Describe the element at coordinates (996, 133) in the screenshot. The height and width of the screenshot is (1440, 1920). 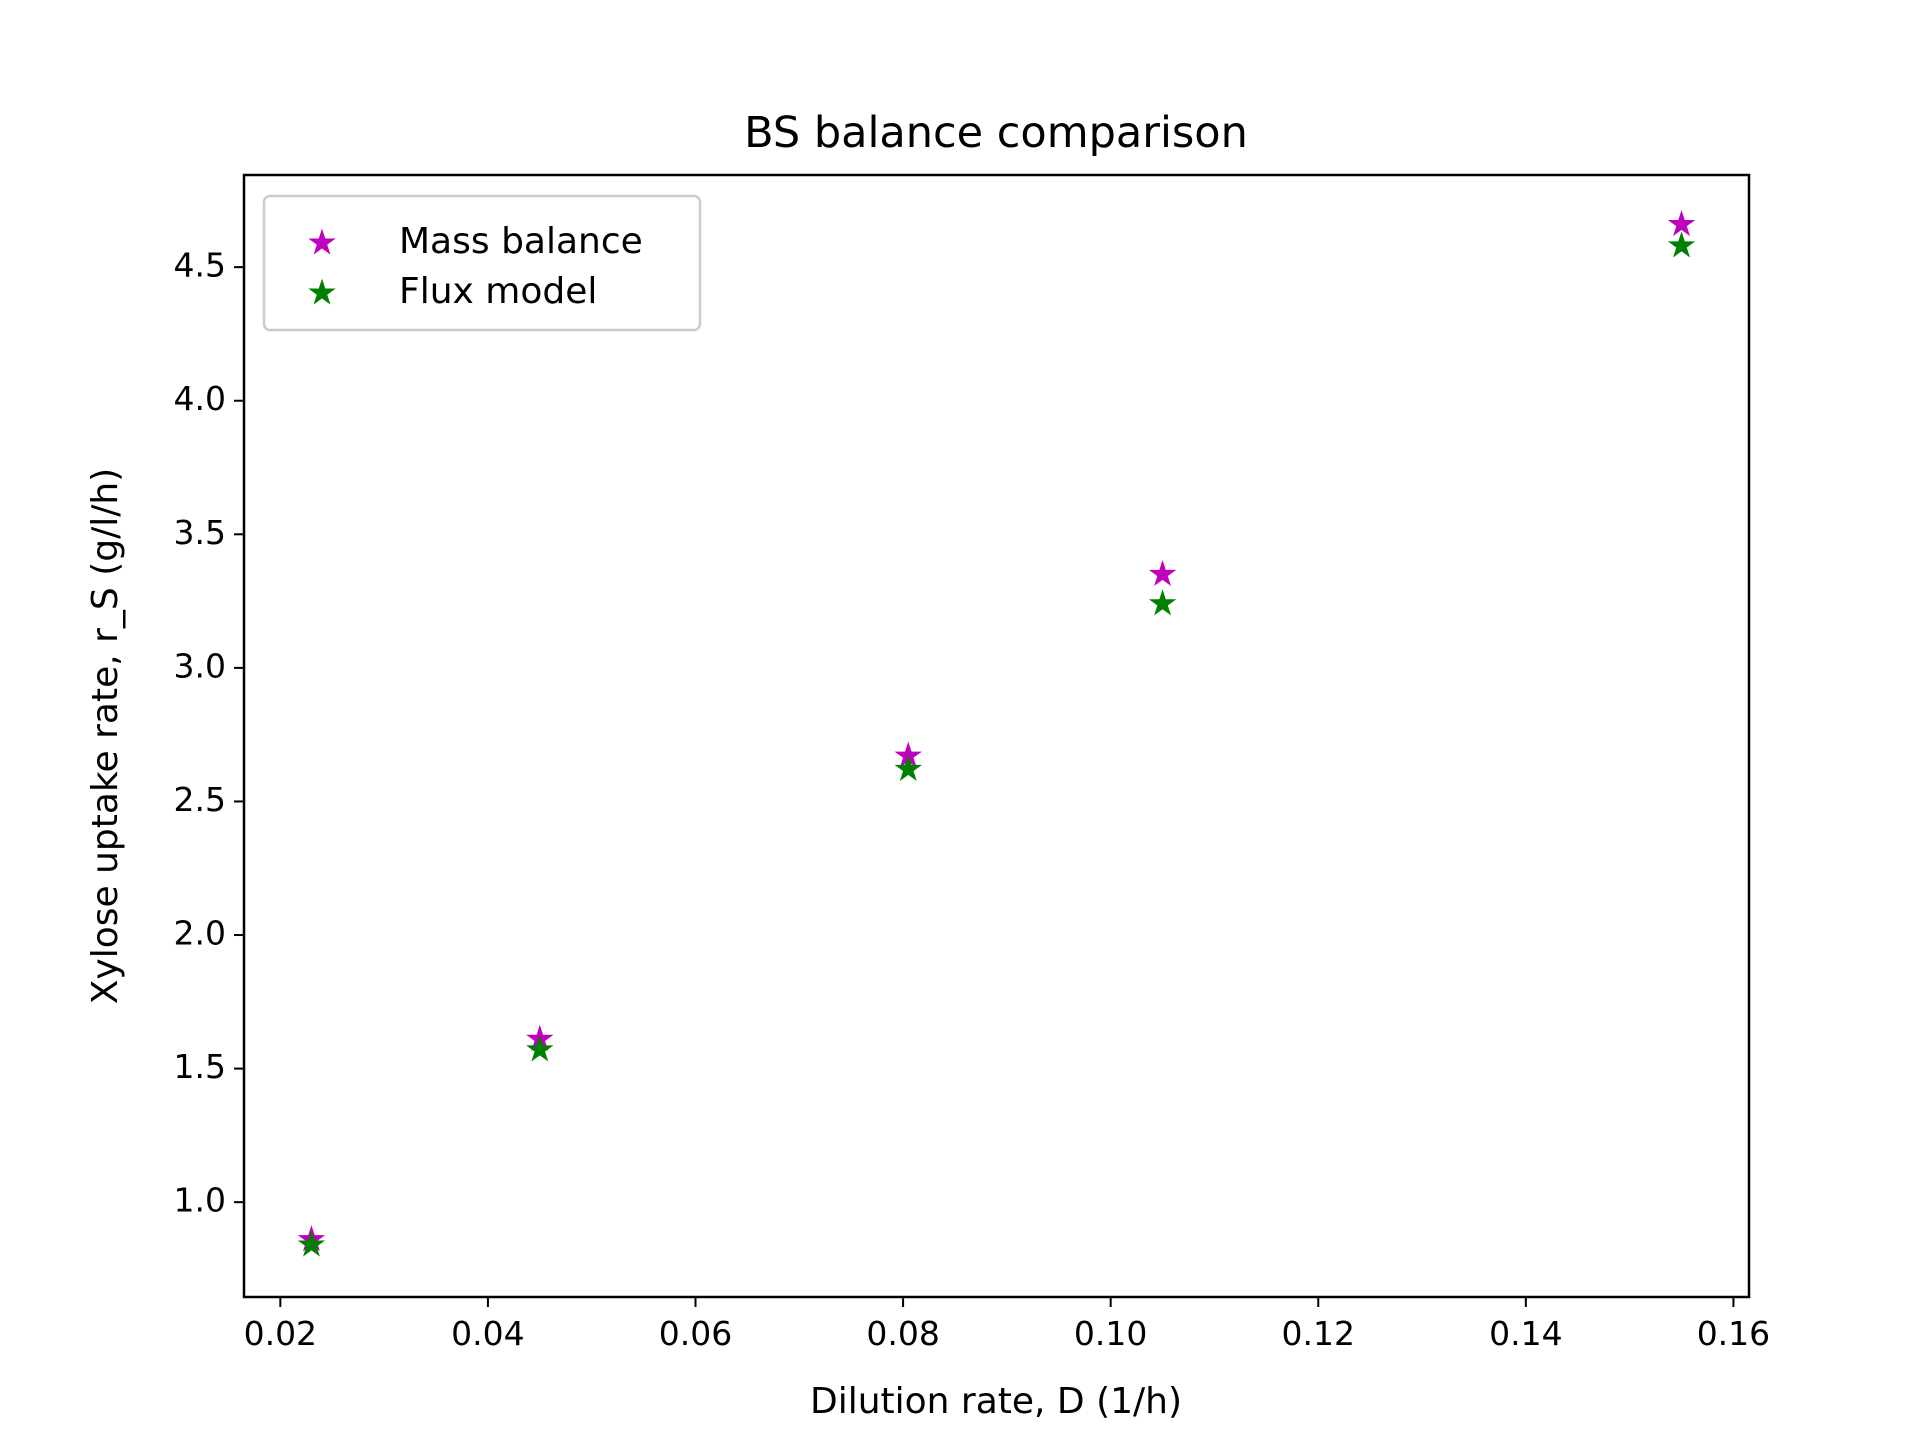
I see `chart-title: BS balance comparison` at that location.